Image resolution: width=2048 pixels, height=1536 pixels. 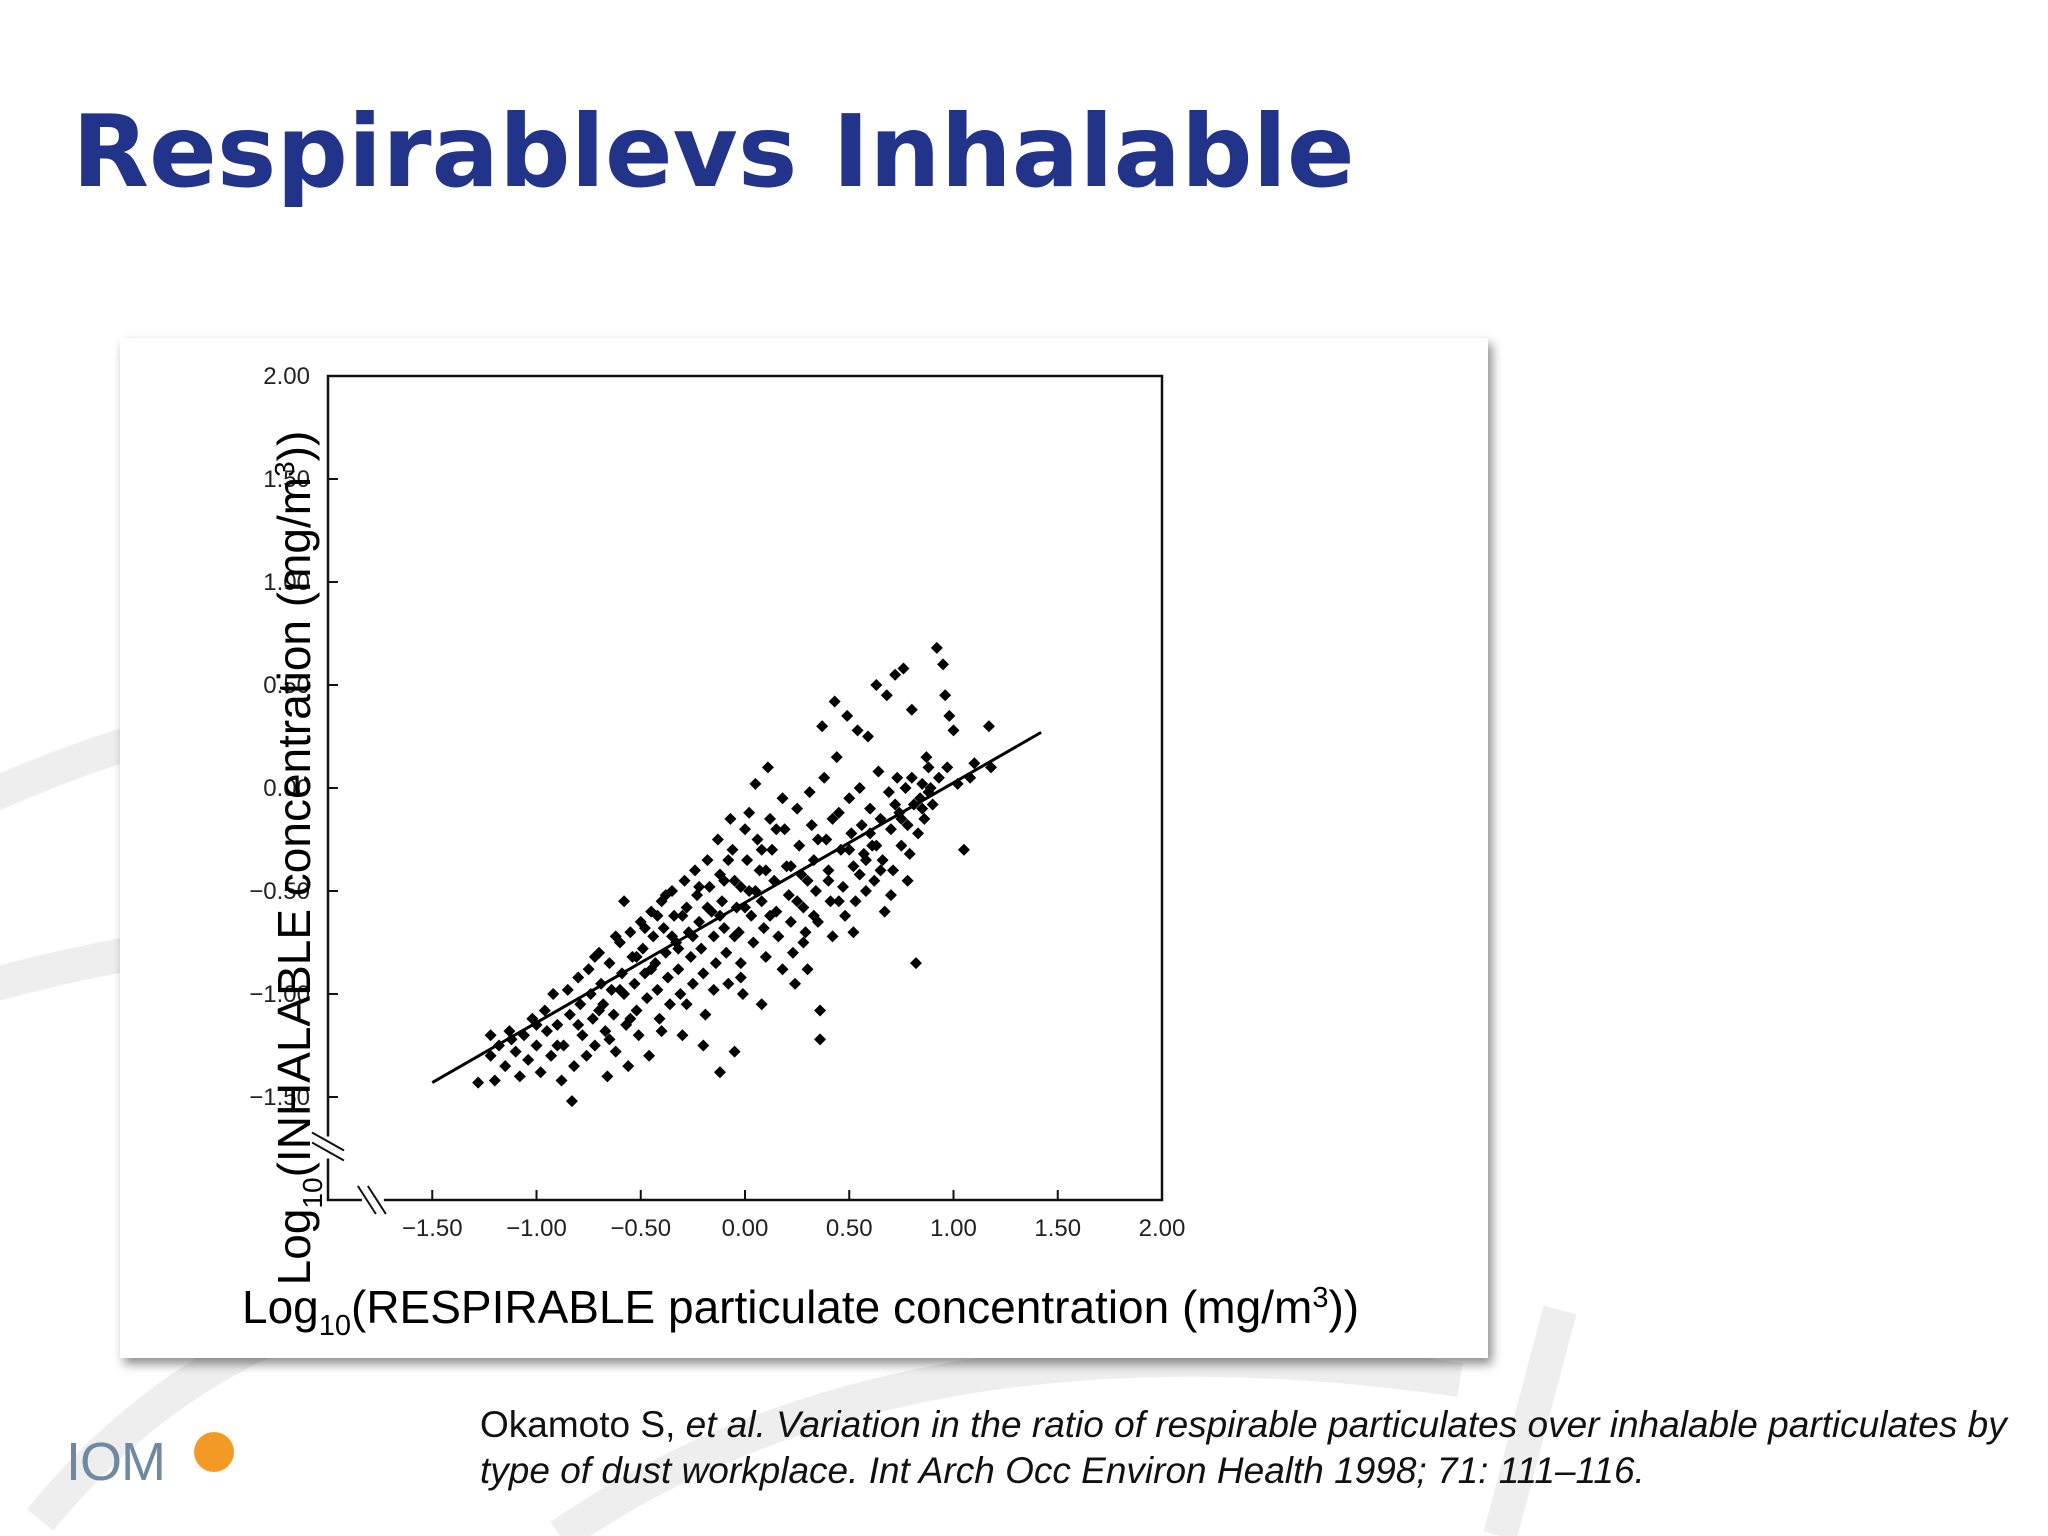 I want to click on x-tick-label: −1.00, so click(x=536, y=1228).